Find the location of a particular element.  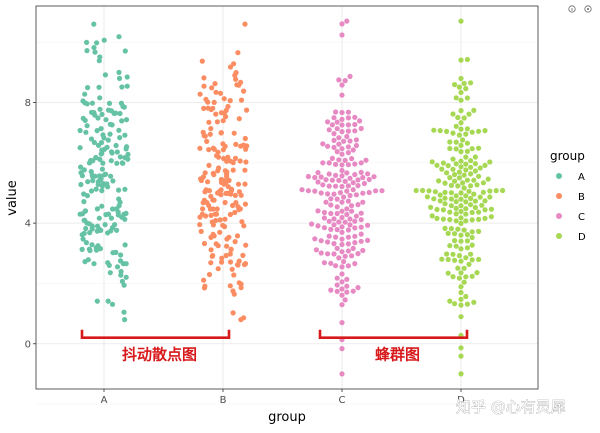

info-icon is located at coordinates (572, 9).